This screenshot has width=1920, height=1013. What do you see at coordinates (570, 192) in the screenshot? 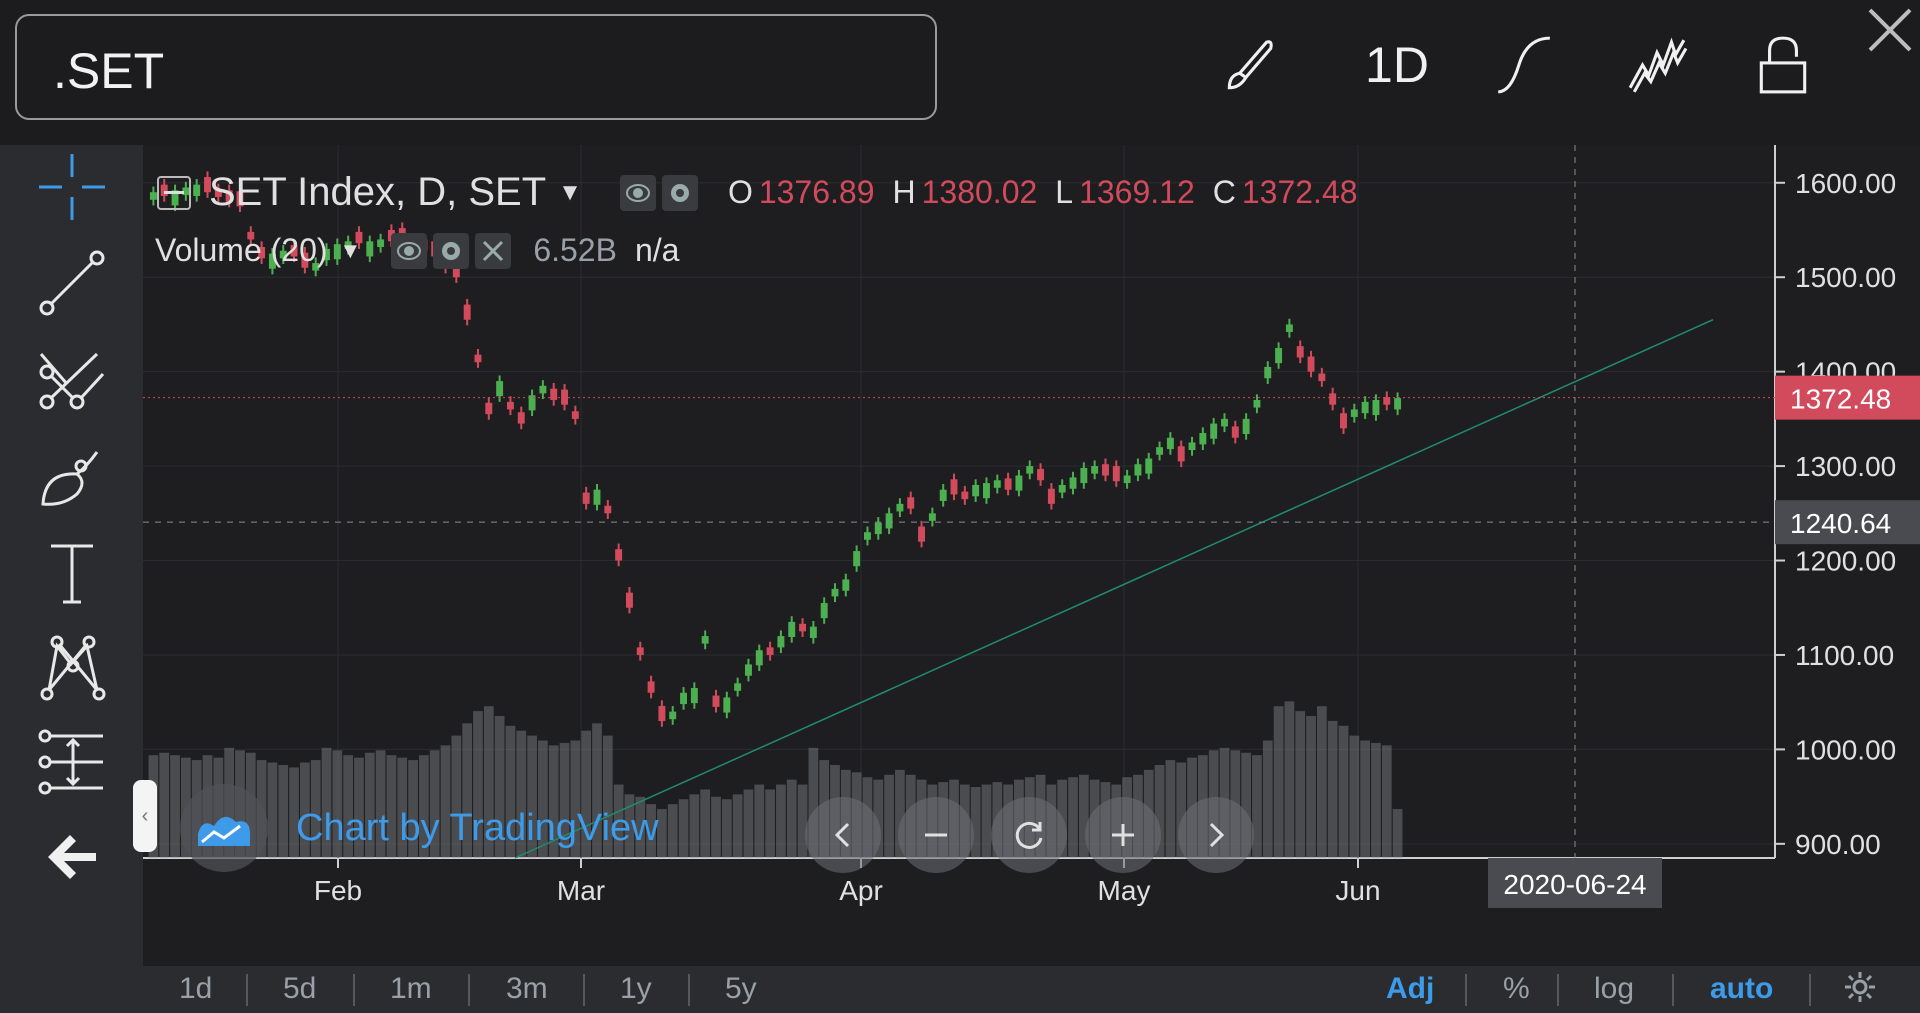
I see `series-dropdown-icon: ▼` at bounding box center [570, 192].